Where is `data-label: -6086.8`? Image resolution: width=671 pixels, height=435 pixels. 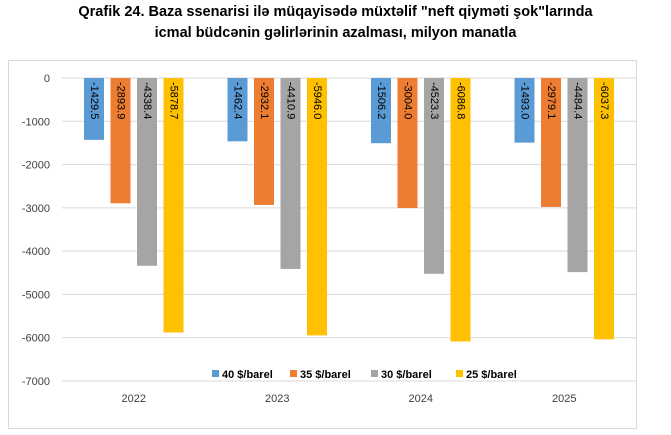
data-label: -6086.8 is located at coordinates (461, 100).